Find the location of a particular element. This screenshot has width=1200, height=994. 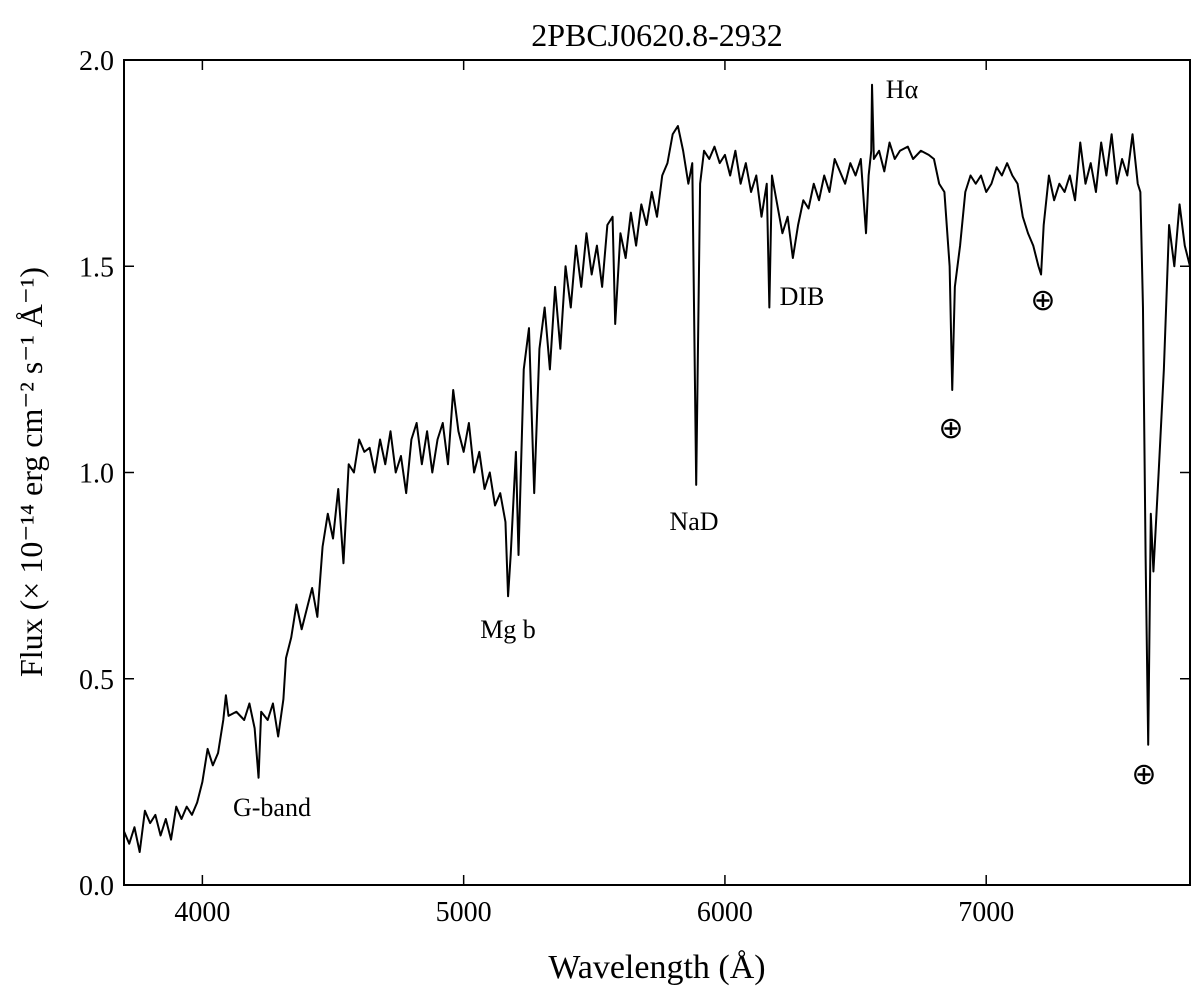

y-tick-label: 1.5 is located at coordinates (96, 267).